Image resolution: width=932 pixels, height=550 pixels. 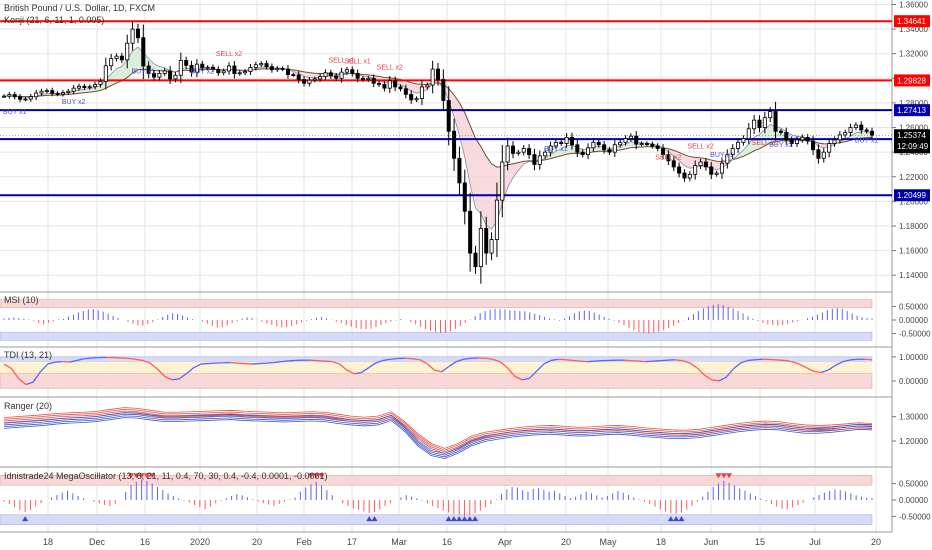 I want to click on price-tick-label: 1.20000, so click(x=913, y=201).